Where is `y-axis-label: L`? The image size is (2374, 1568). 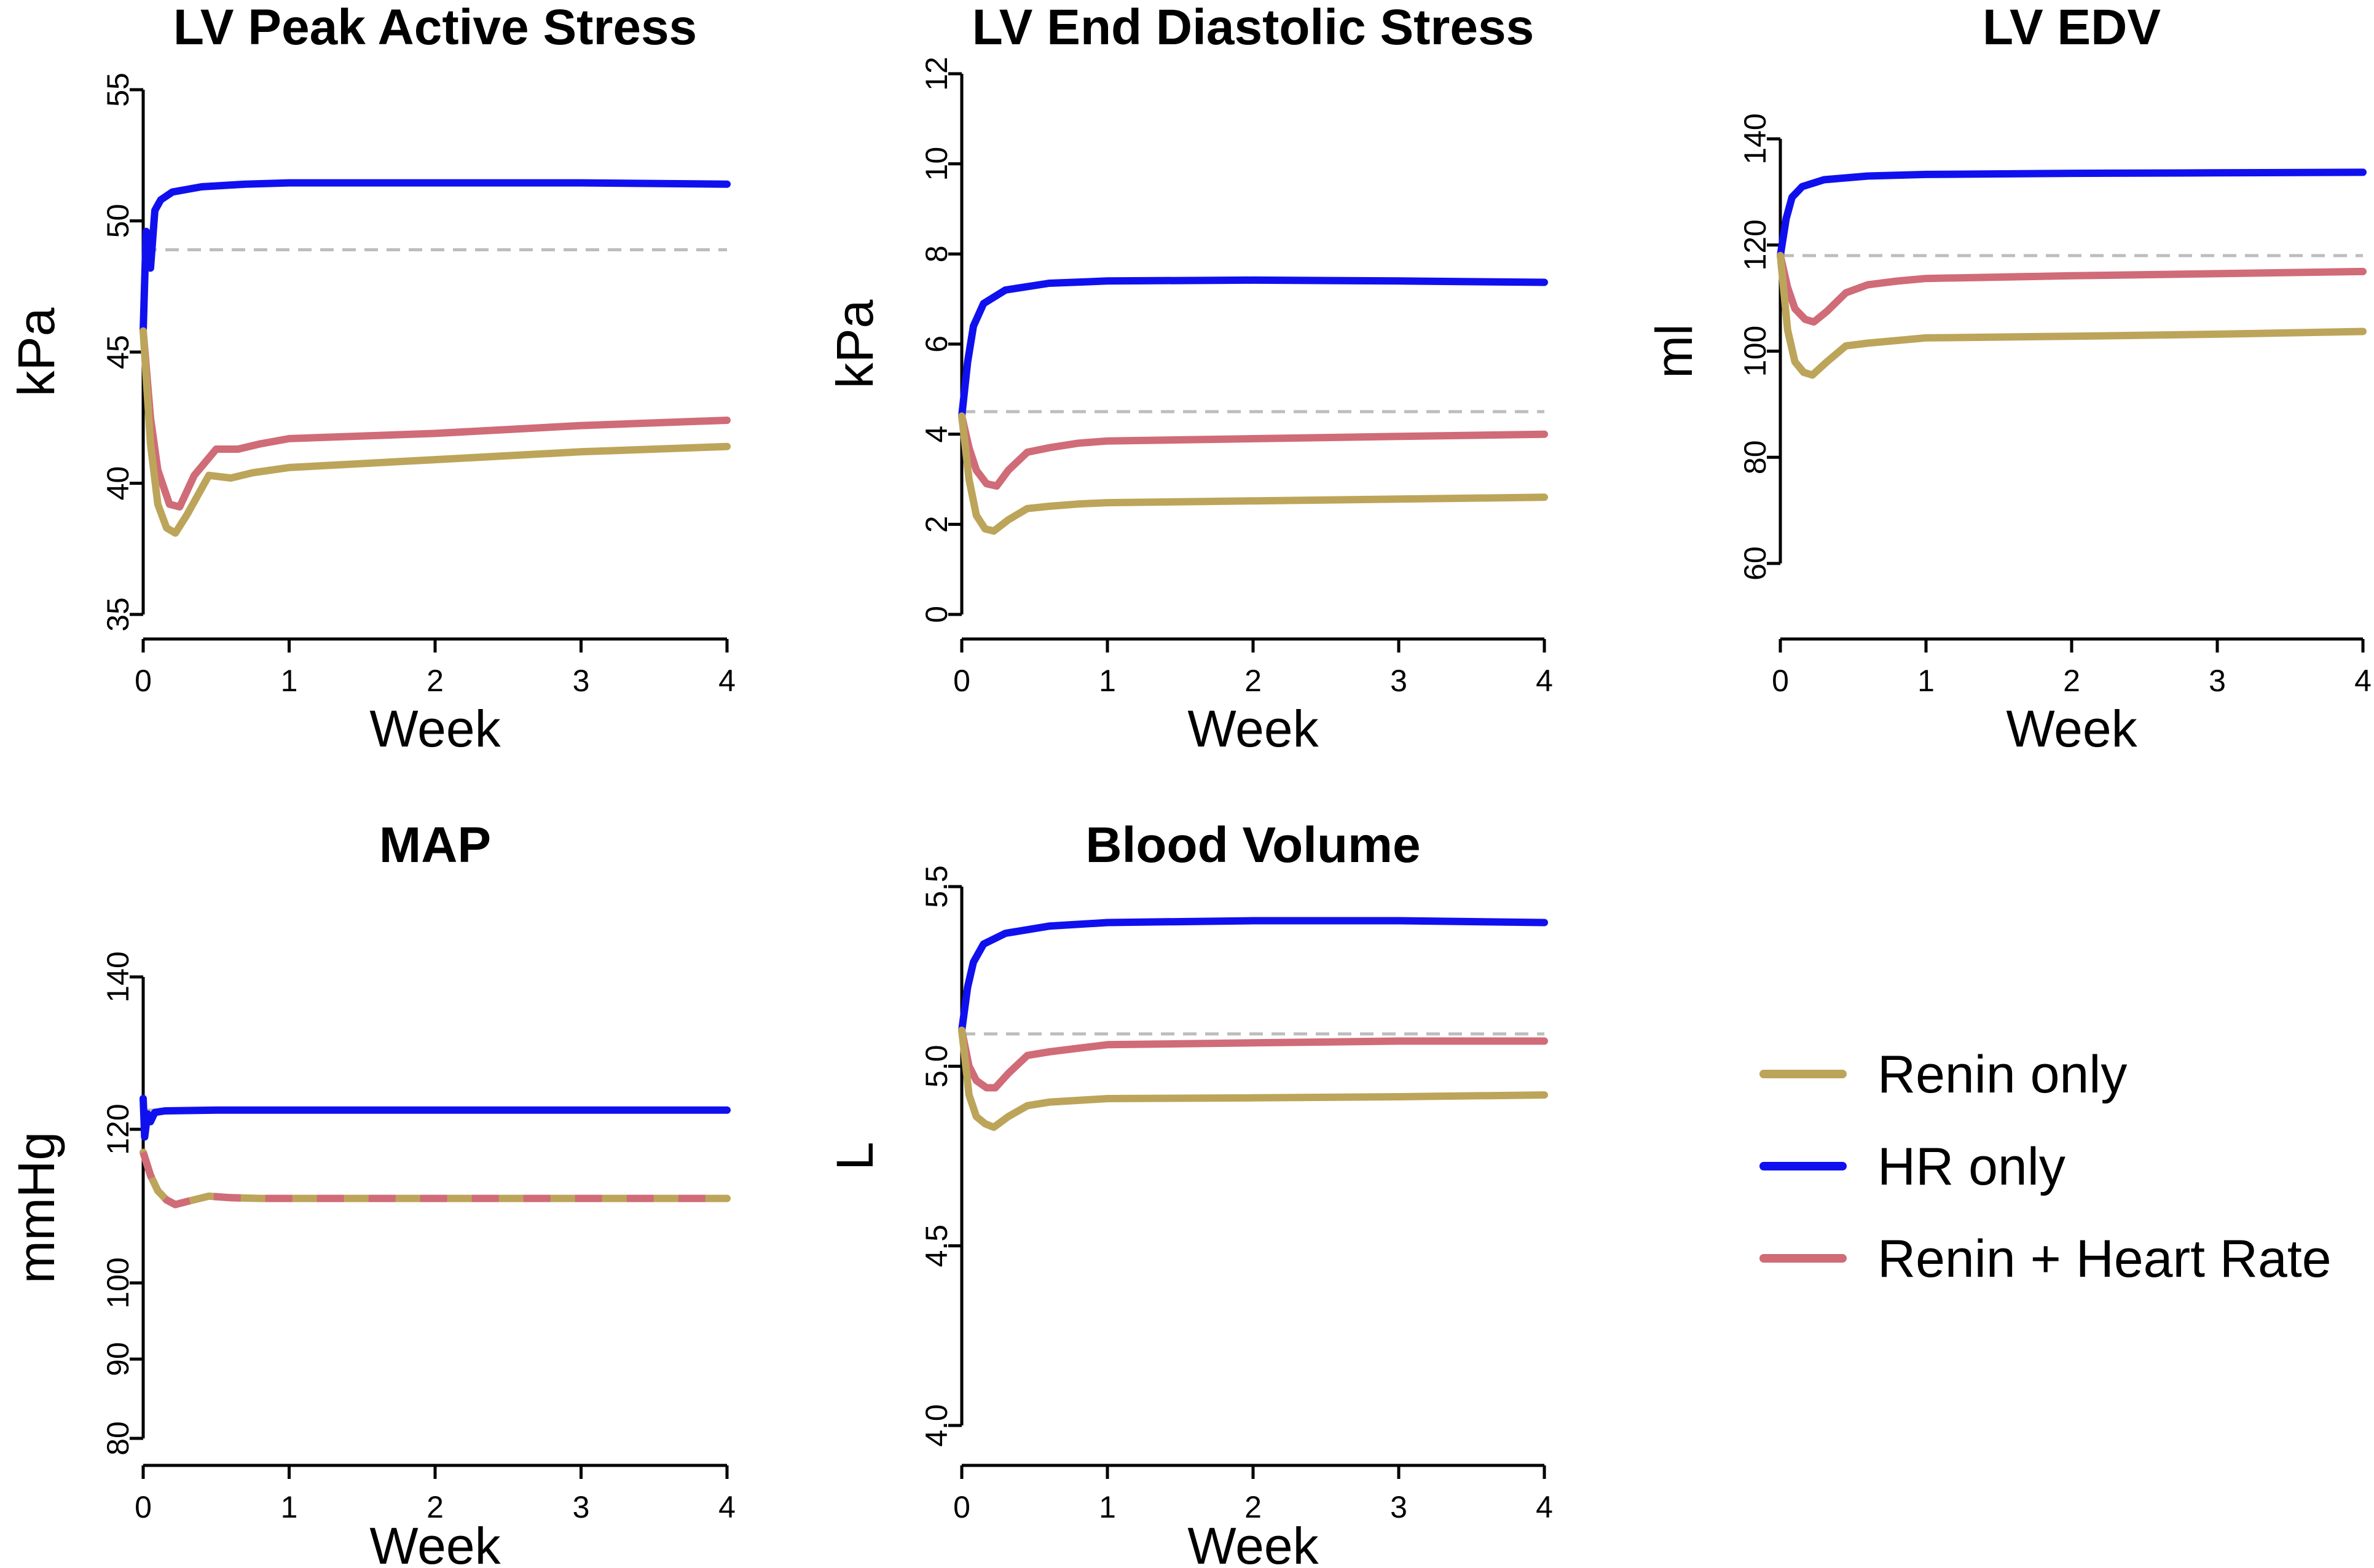 y-axis-label: L is located at coordinates (855, 1156).